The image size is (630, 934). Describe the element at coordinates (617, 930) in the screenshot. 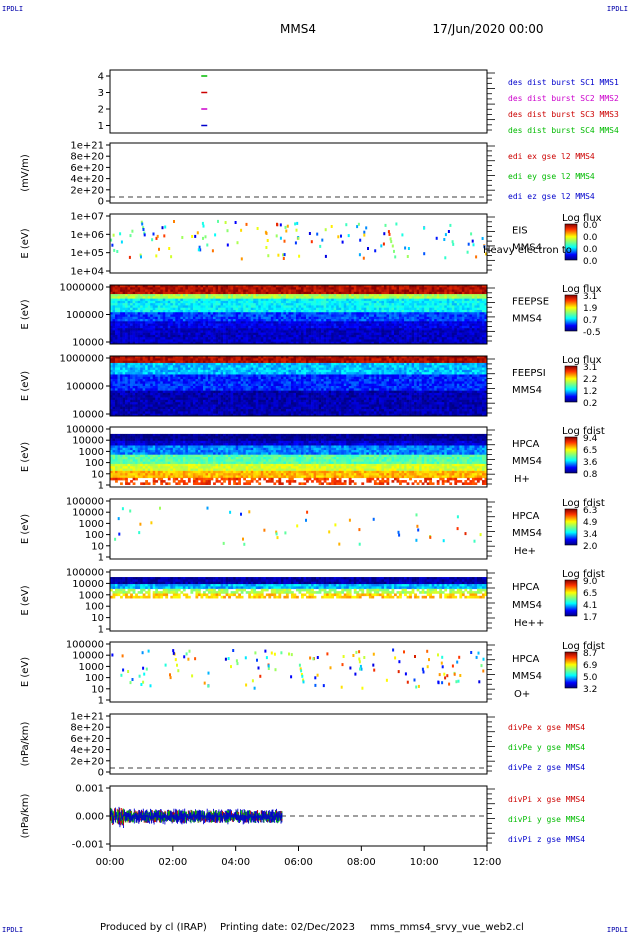

I see `corner-label-br: IPDLI` at that location.